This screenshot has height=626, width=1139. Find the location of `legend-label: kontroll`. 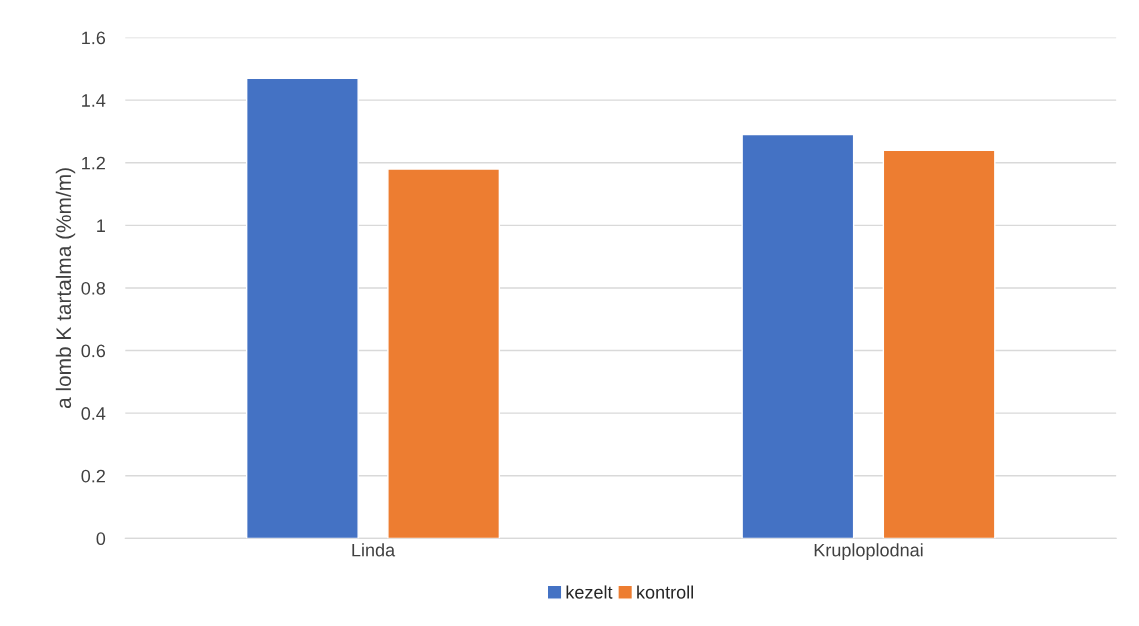

legend-label: kontroll is located at coordinates (665, 592).